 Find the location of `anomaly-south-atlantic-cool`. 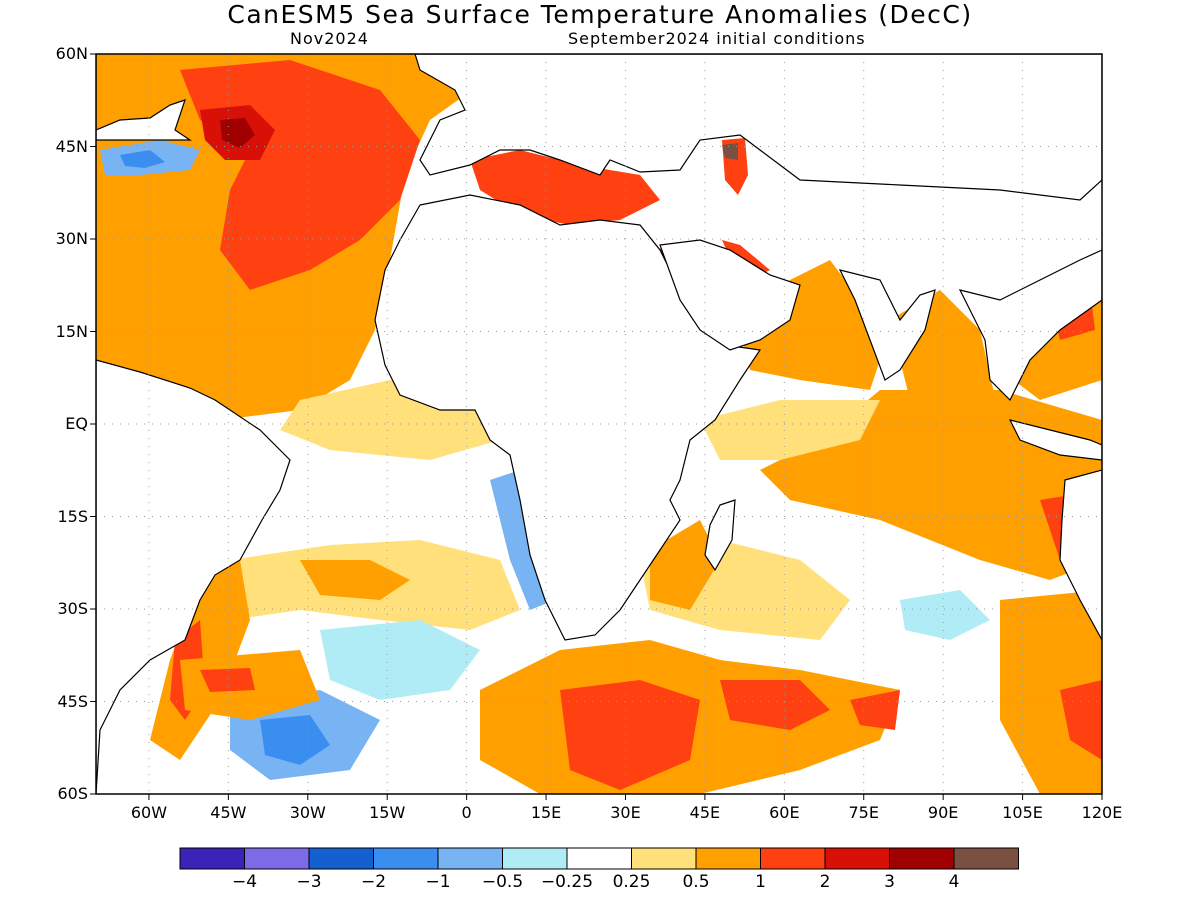

anomaly-south-atlantic-cool is located at coordinates (400, 660).